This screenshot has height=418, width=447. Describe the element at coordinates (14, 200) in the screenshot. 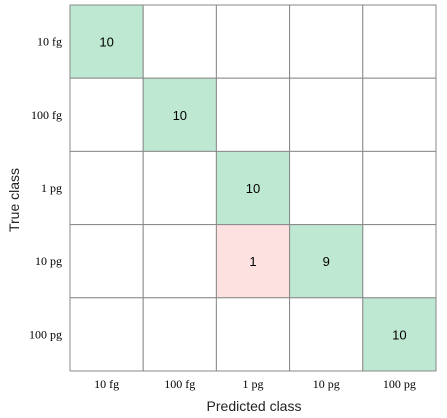

I see `y-axis-title: True class` at that location.